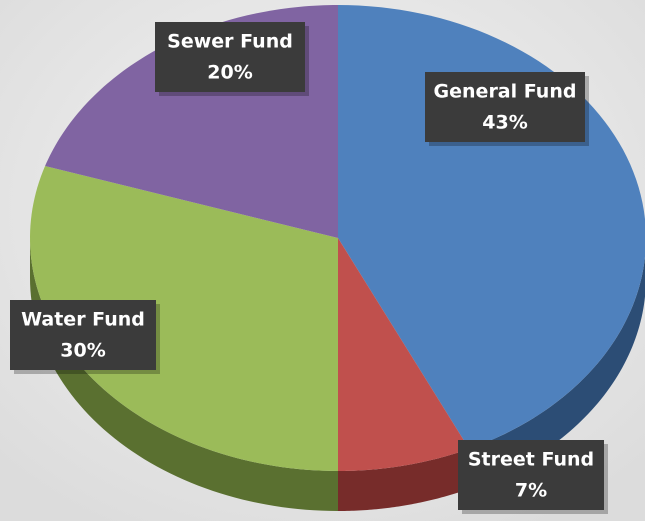 The image size is (645, 521). Describe the element at coordinates (505, 92) in the screenshot. I see `category-label: General Fund` at that location.